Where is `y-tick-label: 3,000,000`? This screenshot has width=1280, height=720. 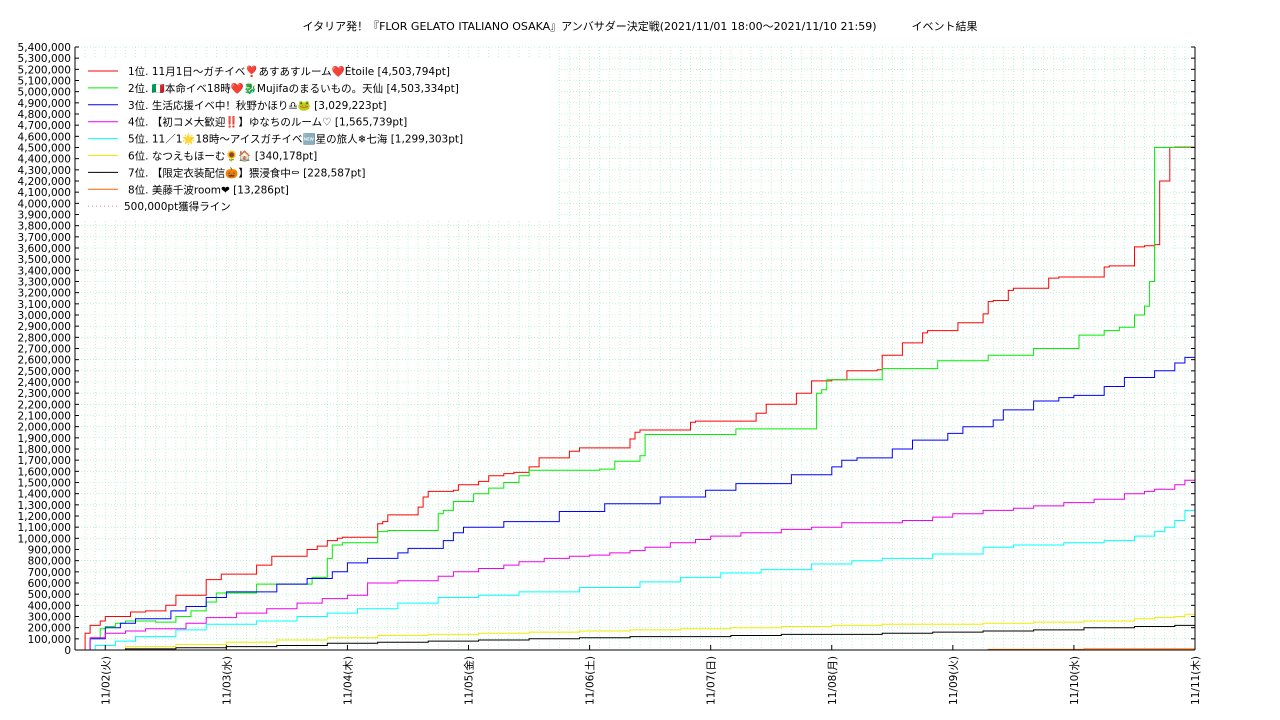 y-tick-label: 3,000,000 is located at coordinates (44, 316).